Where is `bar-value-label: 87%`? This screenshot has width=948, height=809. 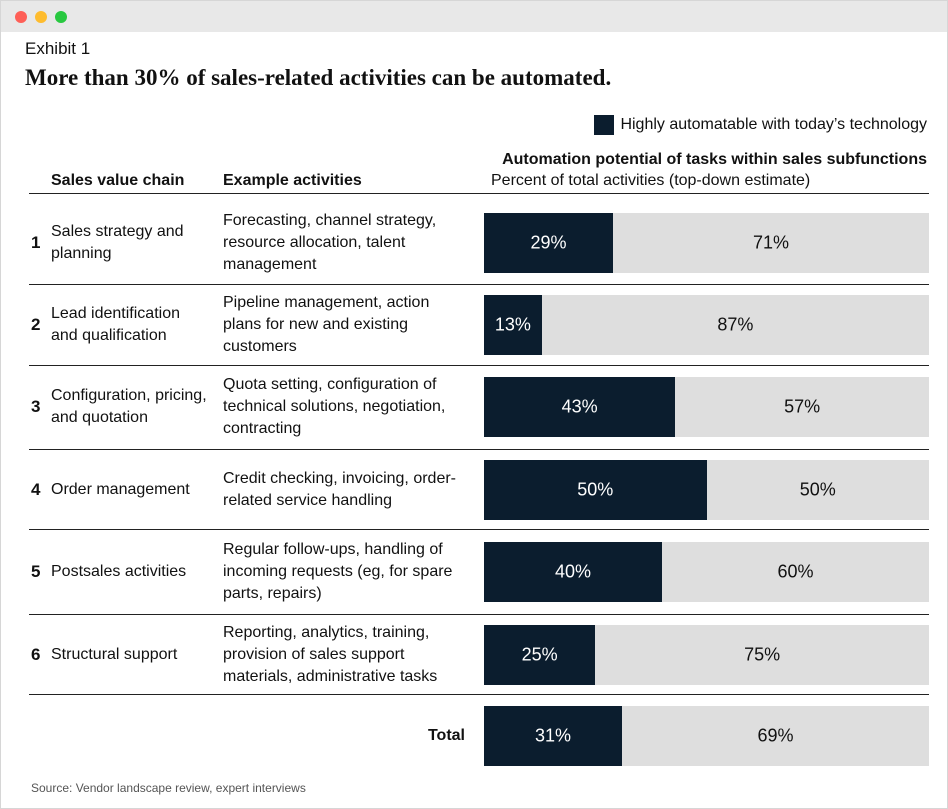 bar-value-label: 87% is located at coordinates (735, 324).